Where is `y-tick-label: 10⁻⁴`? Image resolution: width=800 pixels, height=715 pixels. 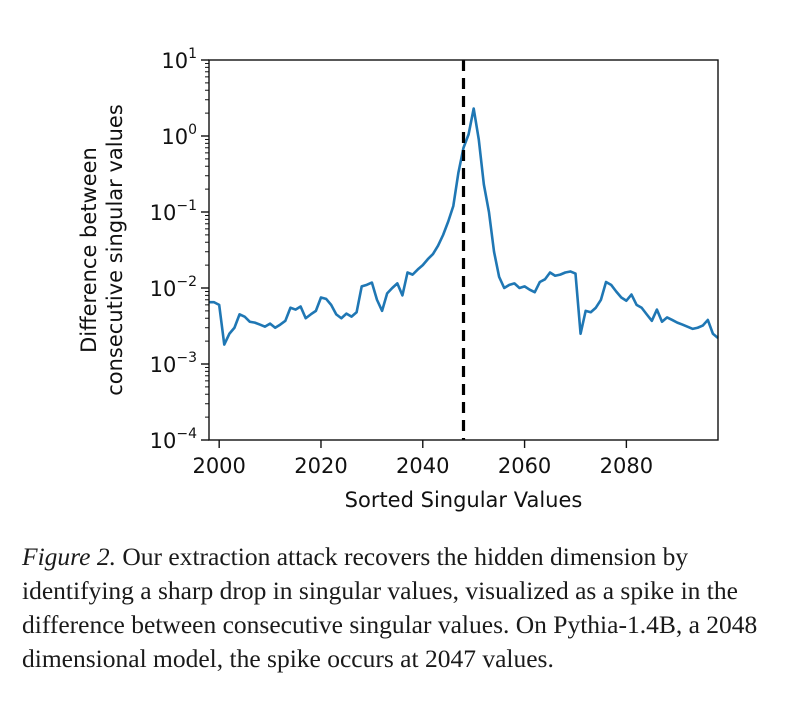 y-tick-label: 10⁻⁴ is located at coordinates (173, 439).